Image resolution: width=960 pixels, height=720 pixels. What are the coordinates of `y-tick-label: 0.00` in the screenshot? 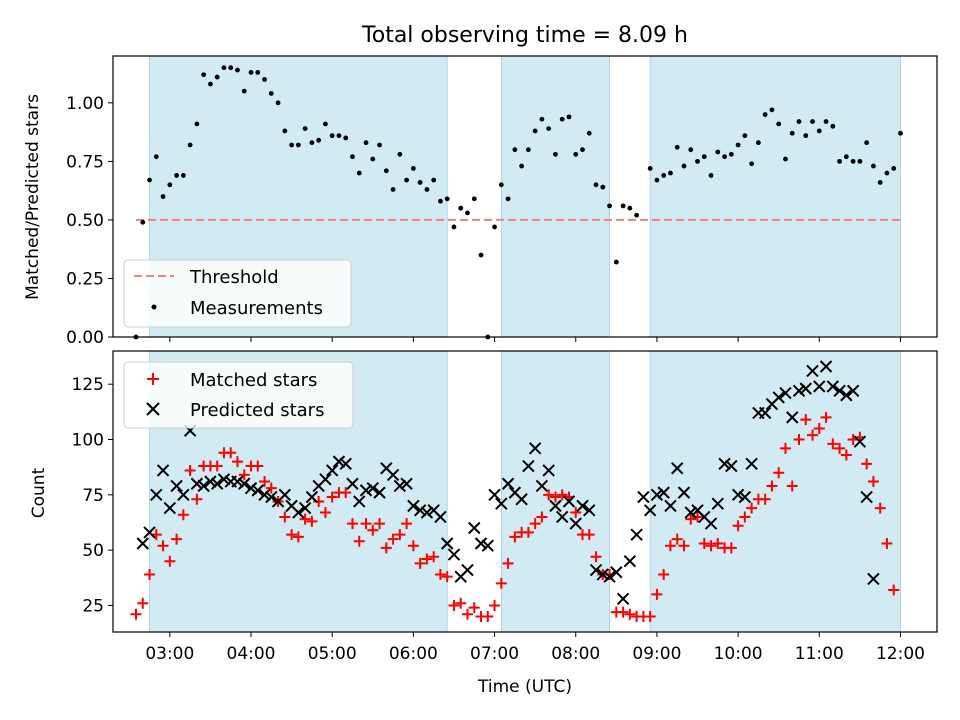 It's located at (85, 338).